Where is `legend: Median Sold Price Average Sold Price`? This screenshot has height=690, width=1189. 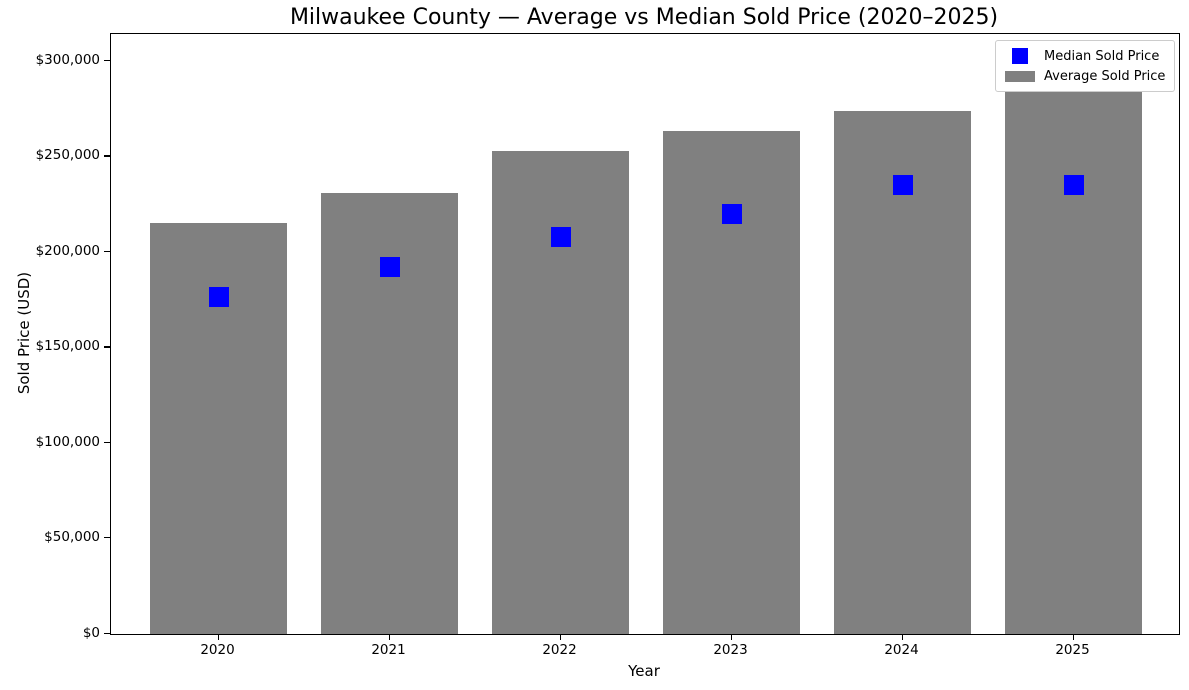 legend: Median Sold Price Average Sold Price is located at coordinates (1085, 66).